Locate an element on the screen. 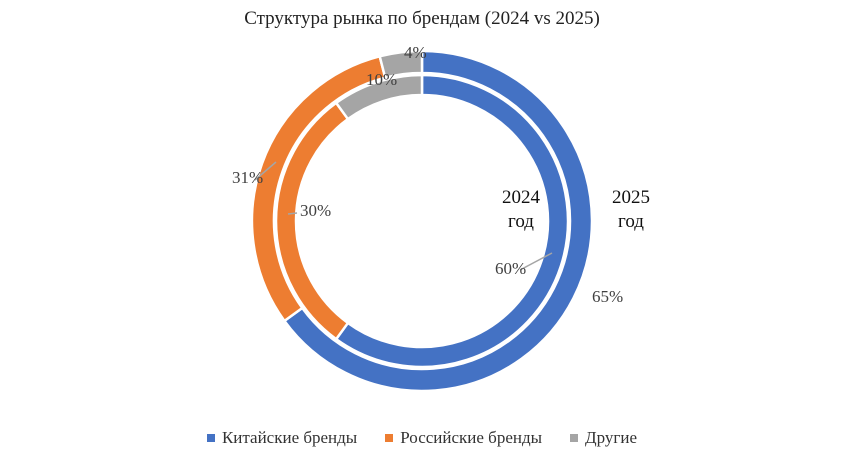  legend-item-other: Другие is located at coordinates (603, 438).